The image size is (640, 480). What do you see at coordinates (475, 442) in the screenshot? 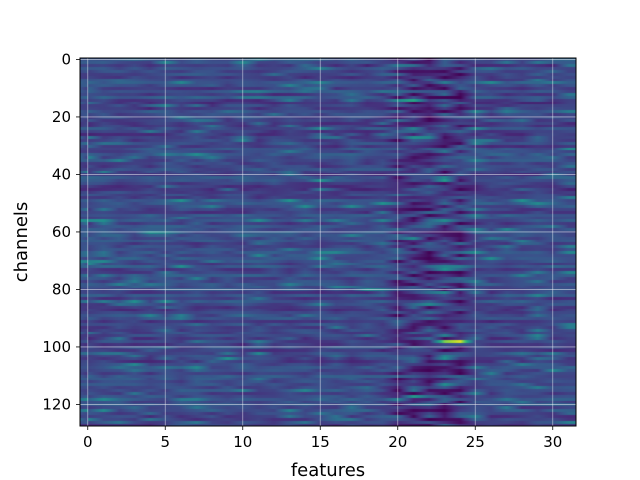
I see `x-tick-label: 25` at bounding box center [475, 442].